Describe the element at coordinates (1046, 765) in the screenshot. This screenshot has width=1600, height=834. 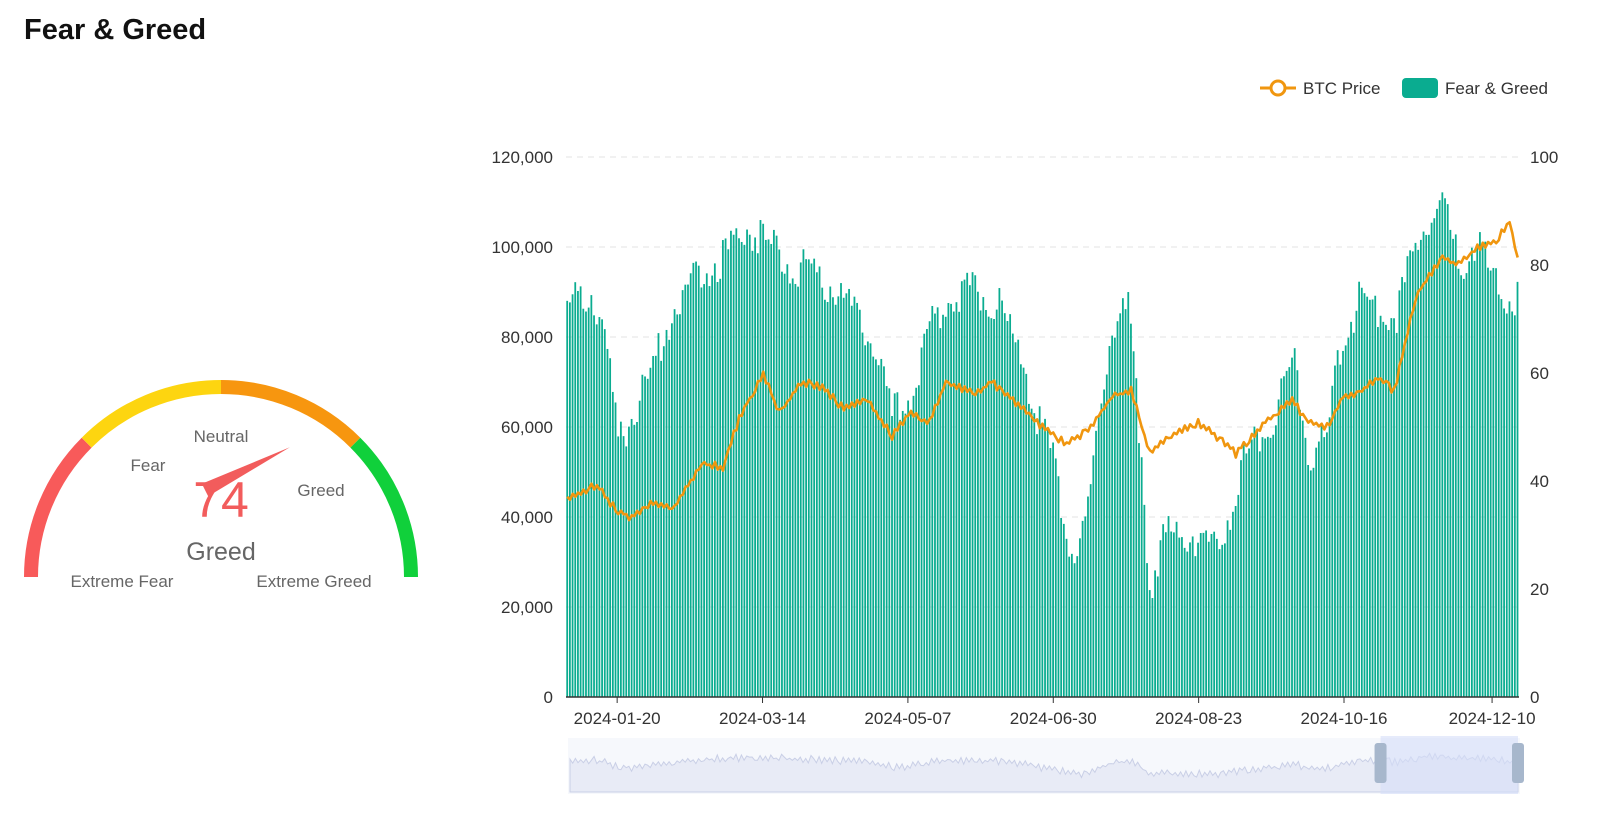
I see `zoom-slider` at that location.